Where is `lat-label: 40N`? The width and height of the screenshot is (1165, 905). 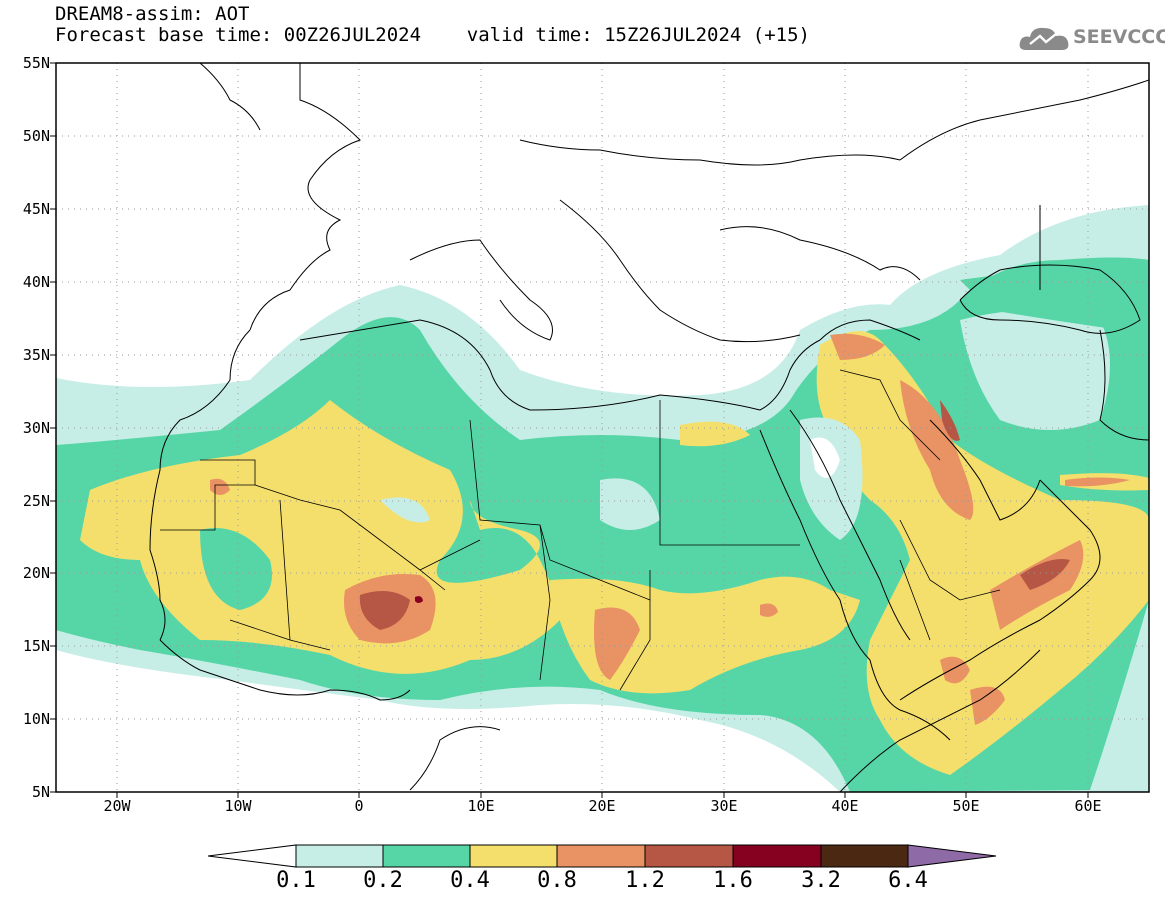
lat-label: 40N is located at coordinates (36, 282).